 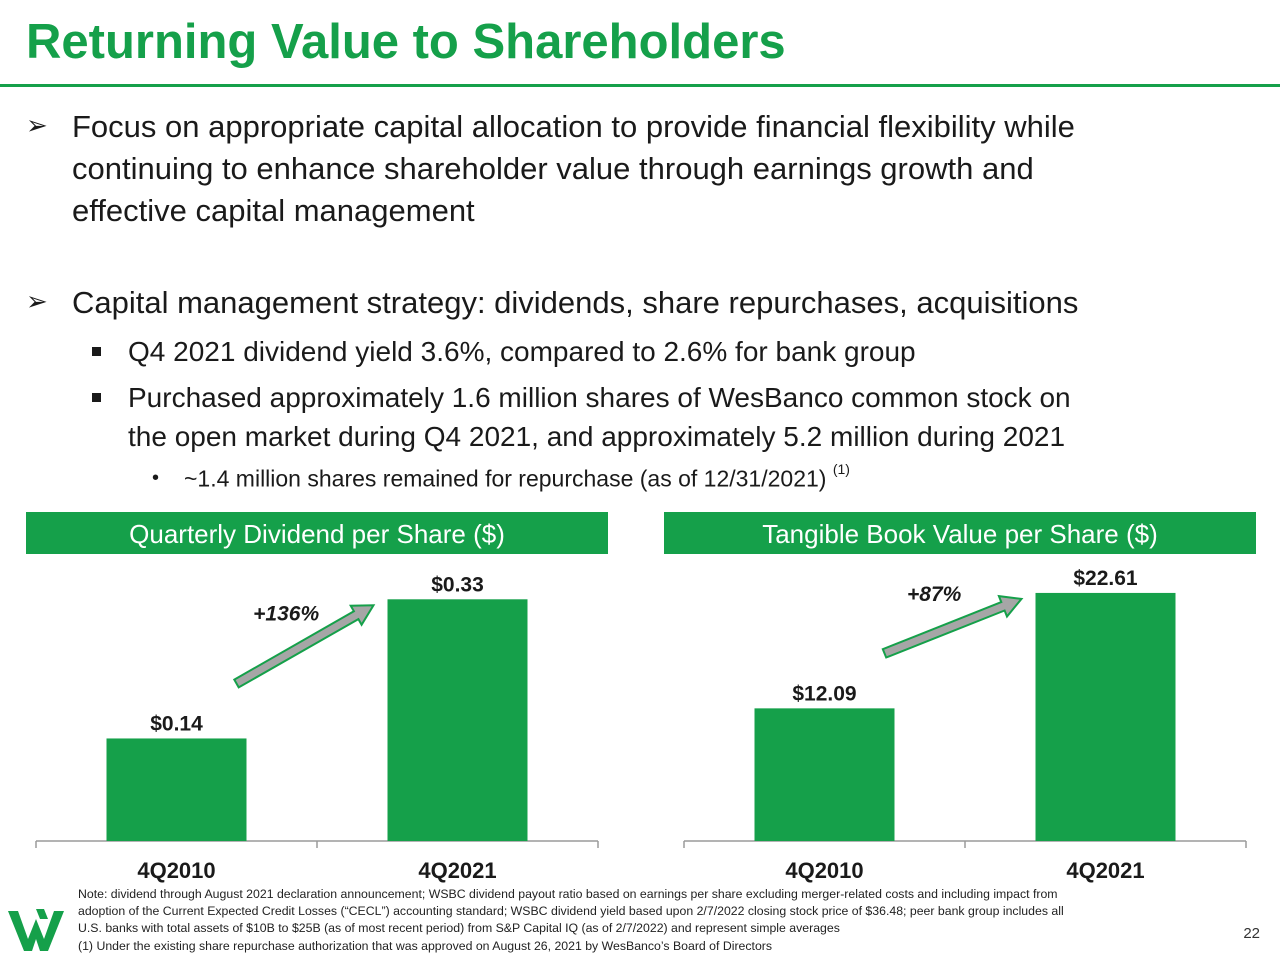 What do you see at coordinates (824, 693) in the screenshot?
I see `data-label: $12.09` at bounding box center [824, 693].